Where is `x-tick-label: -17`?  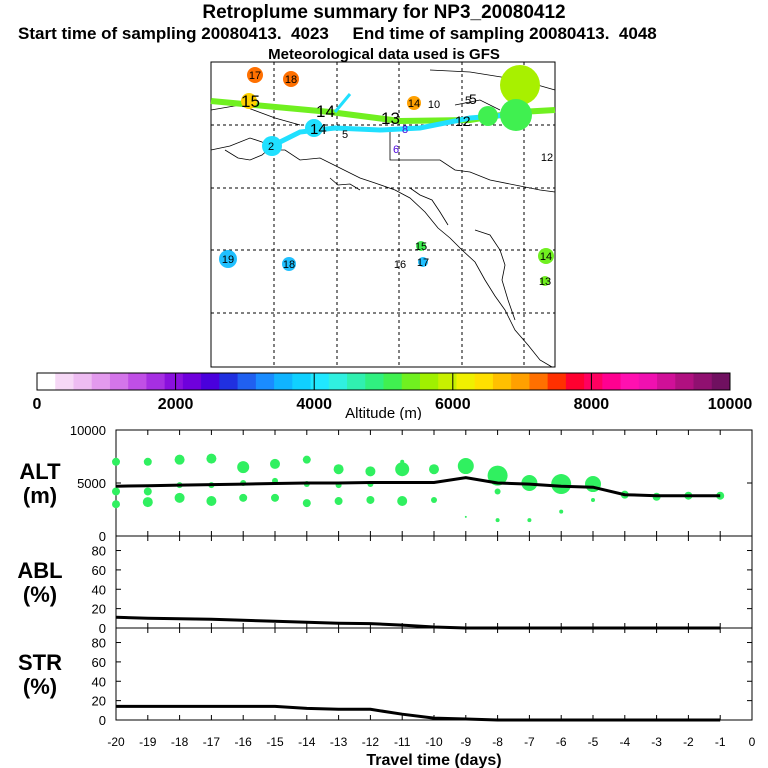 x-tick-label: -17 is located at coordinates (212, 742).